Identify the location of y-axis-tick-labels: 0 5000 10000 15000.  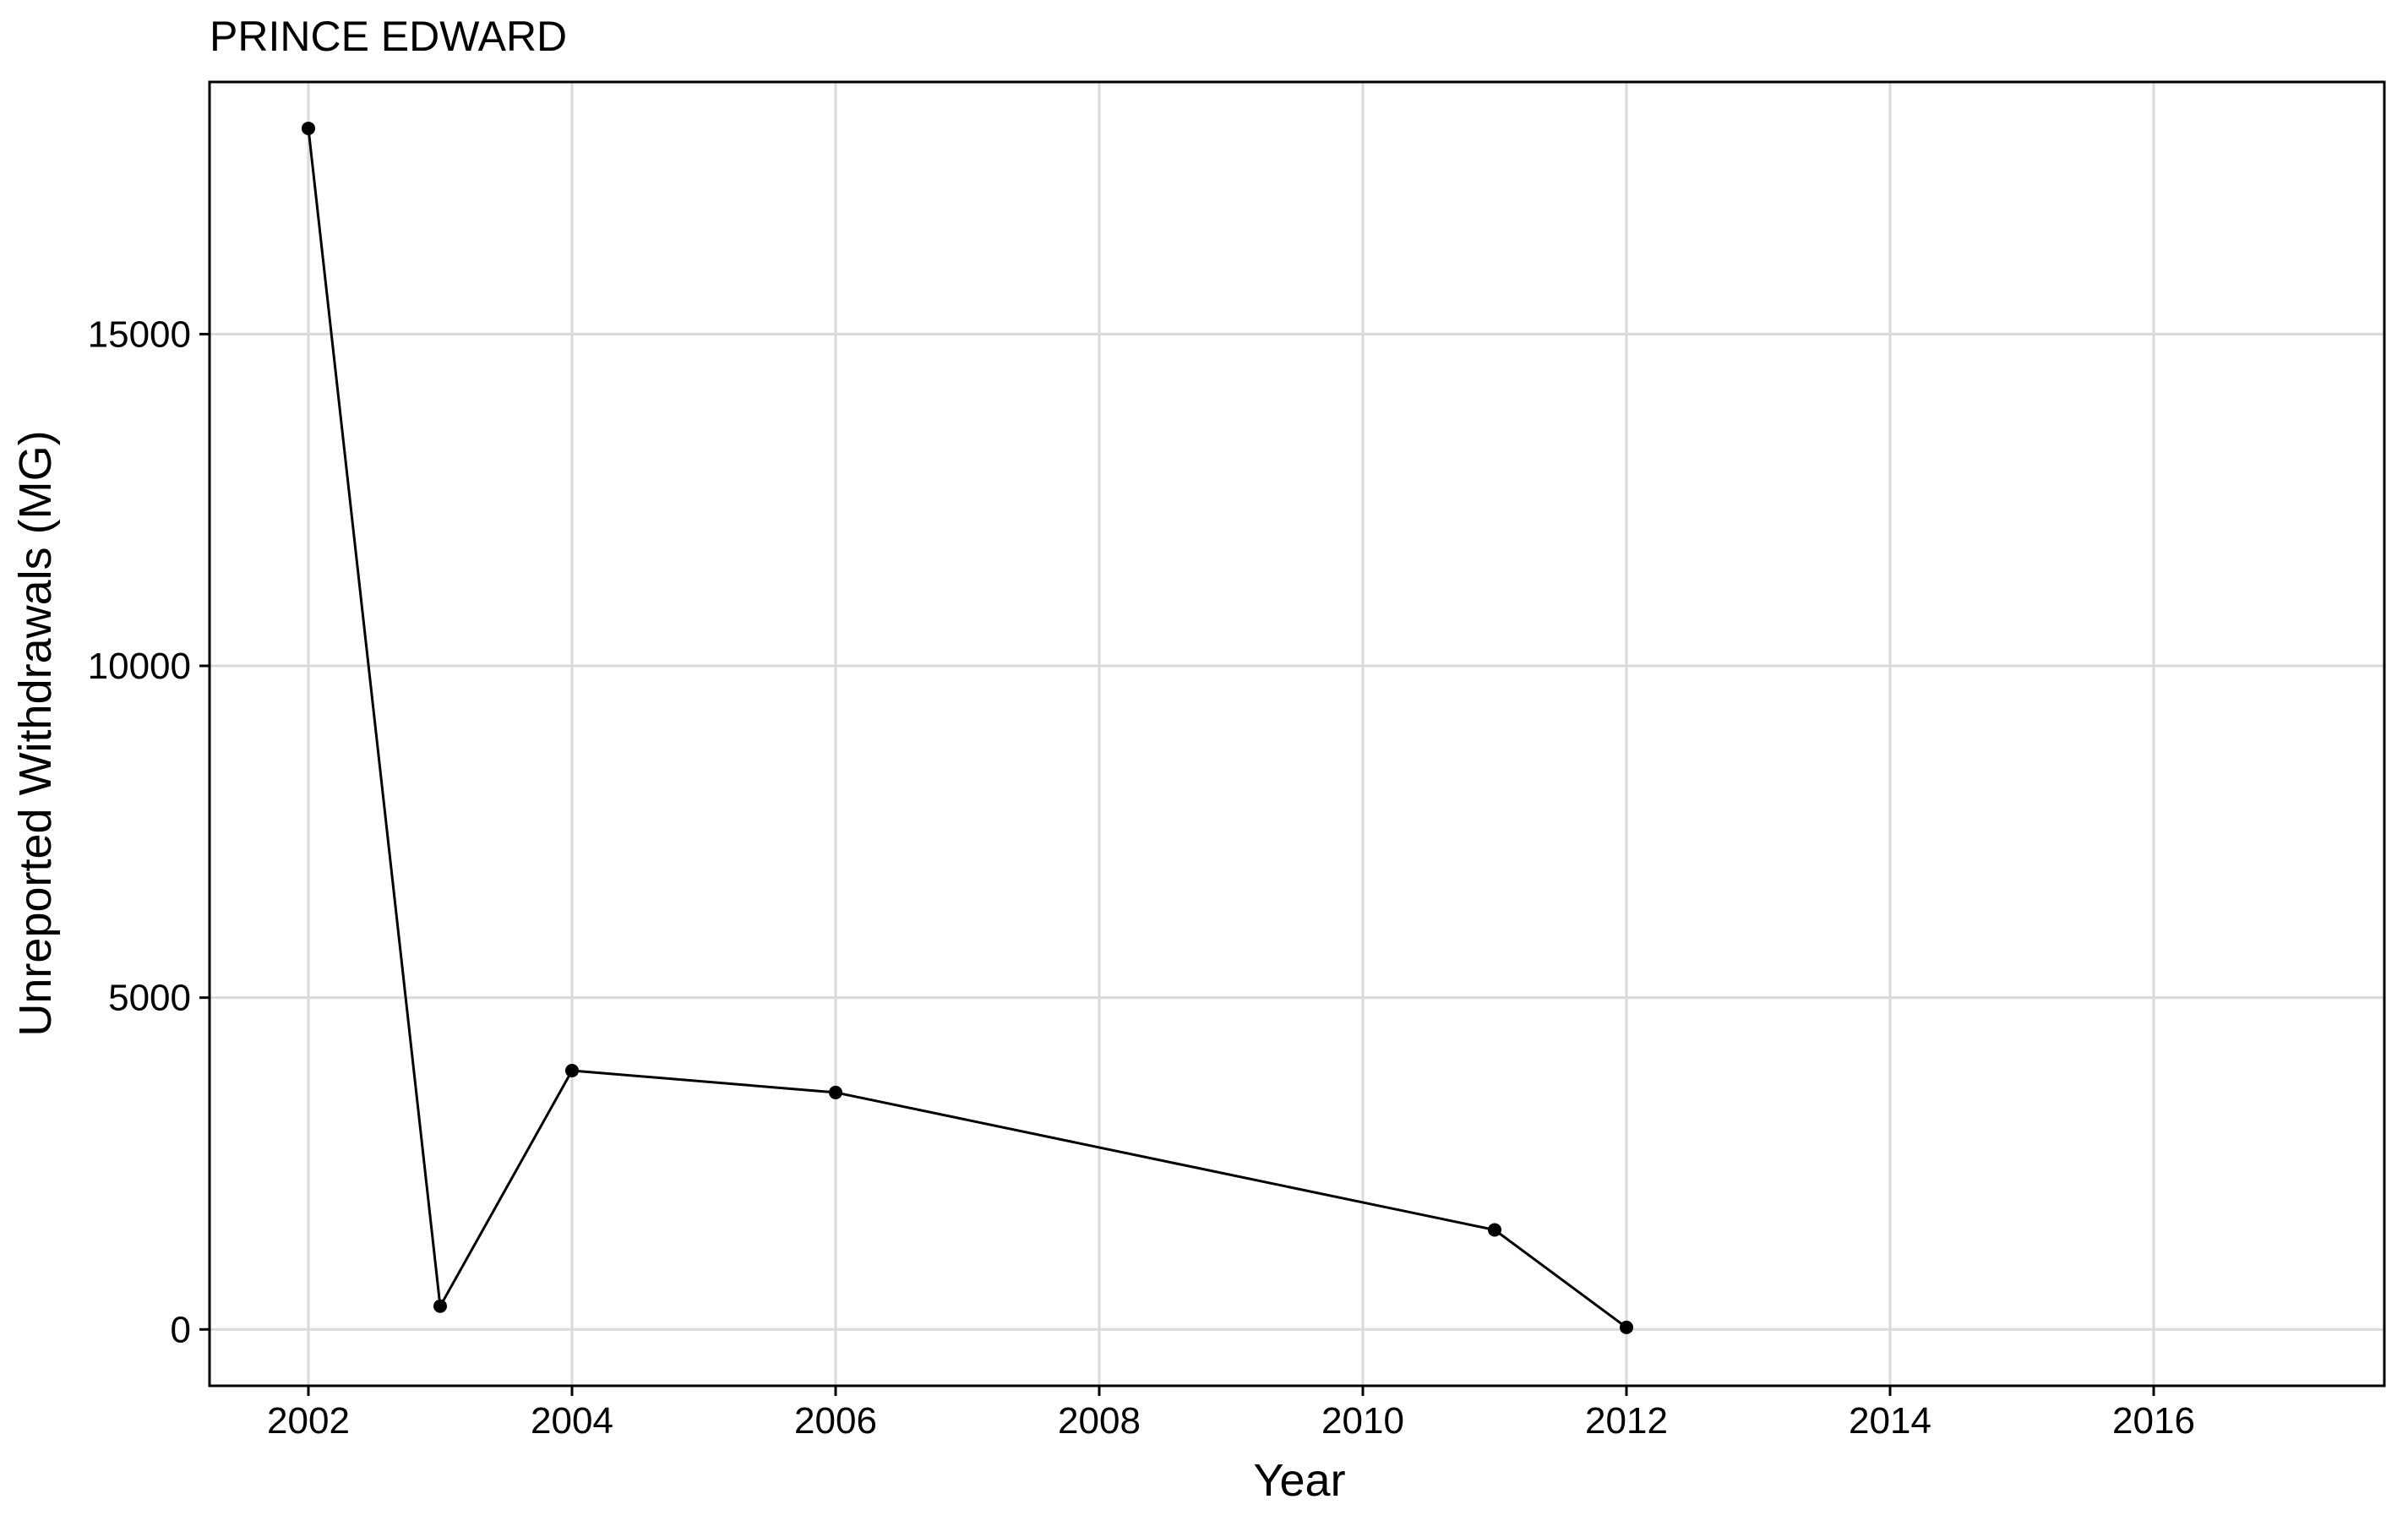
(139, 831).